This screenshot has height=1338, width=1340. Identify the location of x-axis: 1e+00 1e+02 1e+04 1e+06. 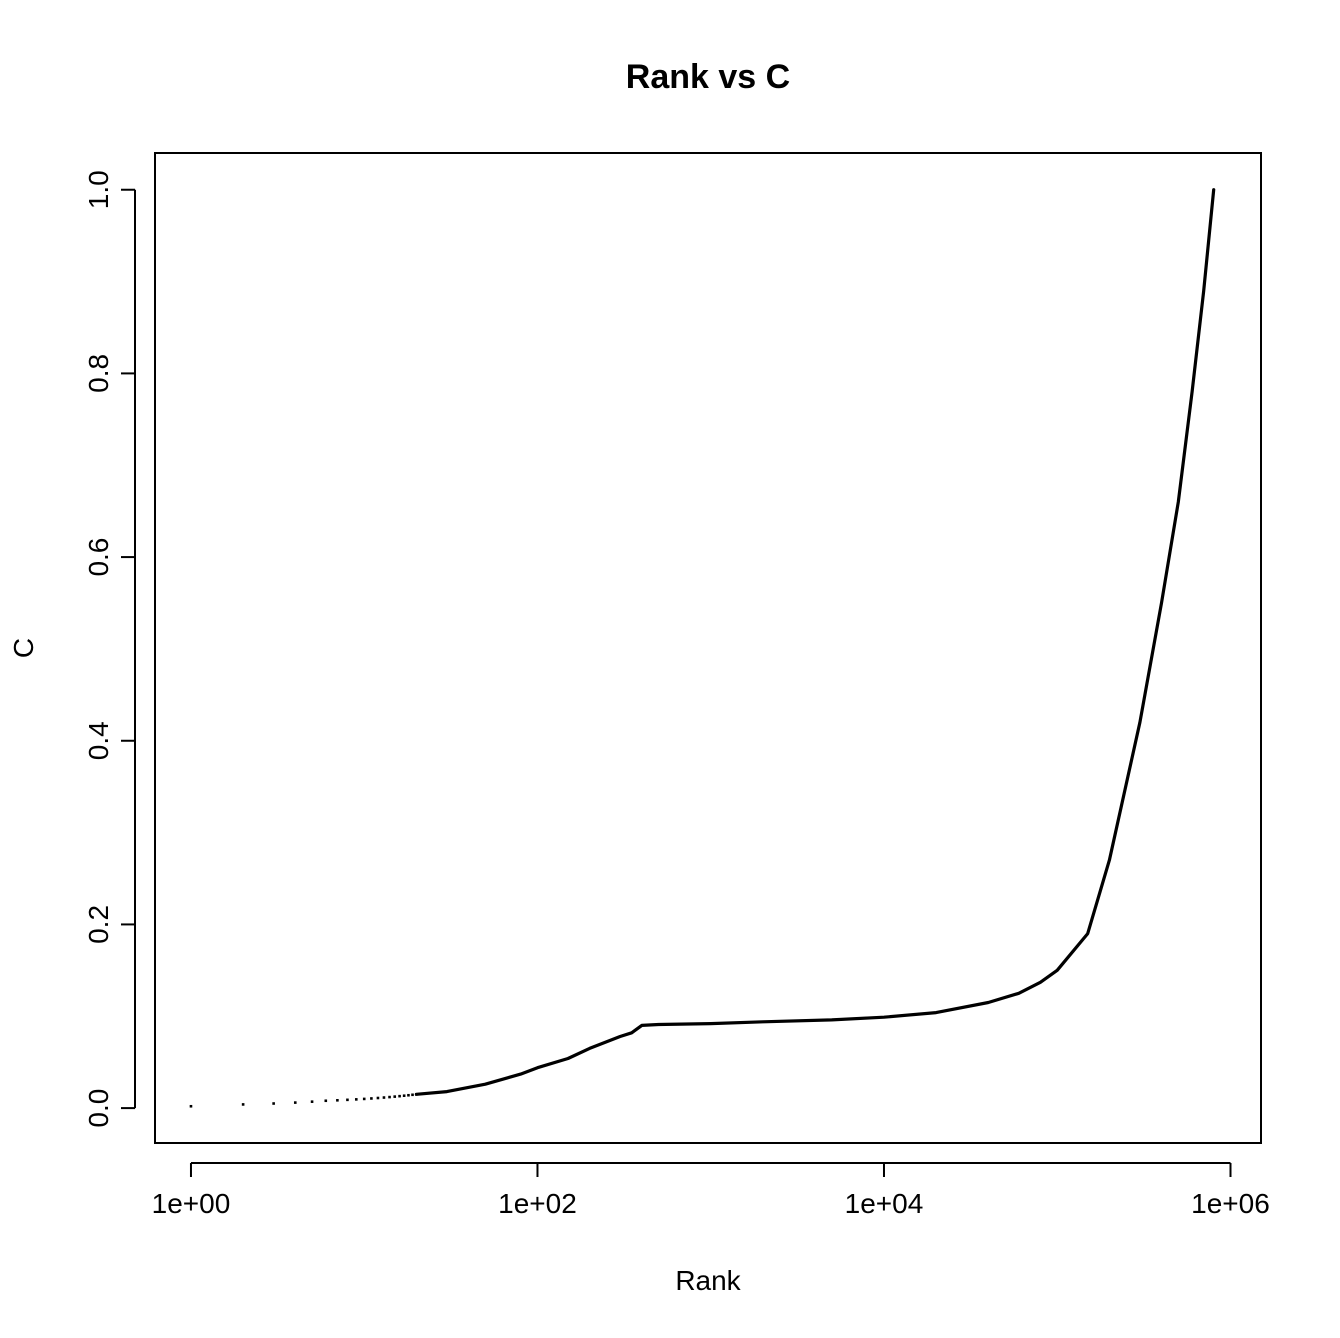
(711, 1190).